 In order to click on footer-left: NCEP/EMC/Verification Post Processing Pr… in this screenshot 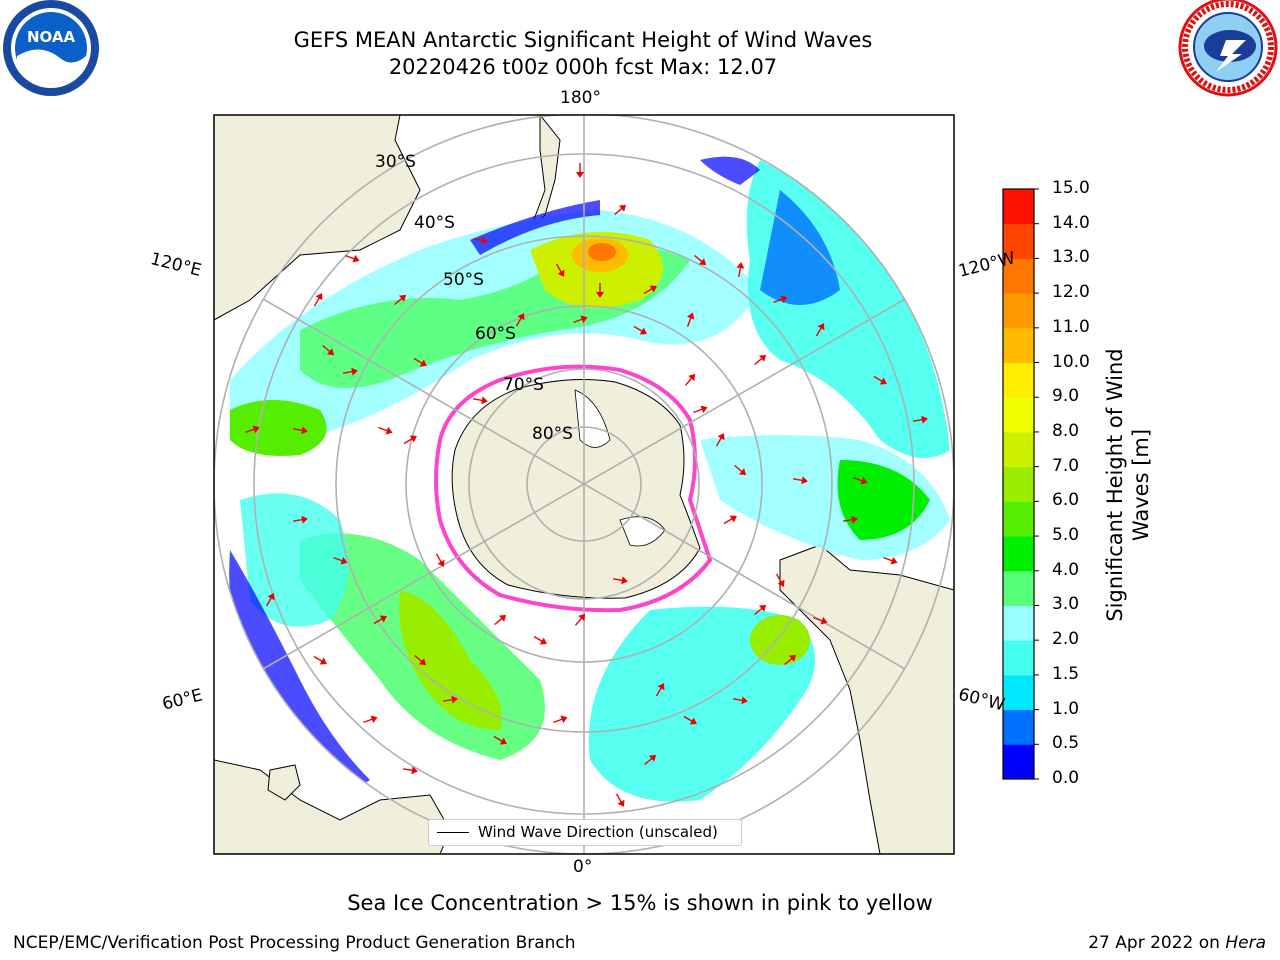, I will do `click(294, 943)`.